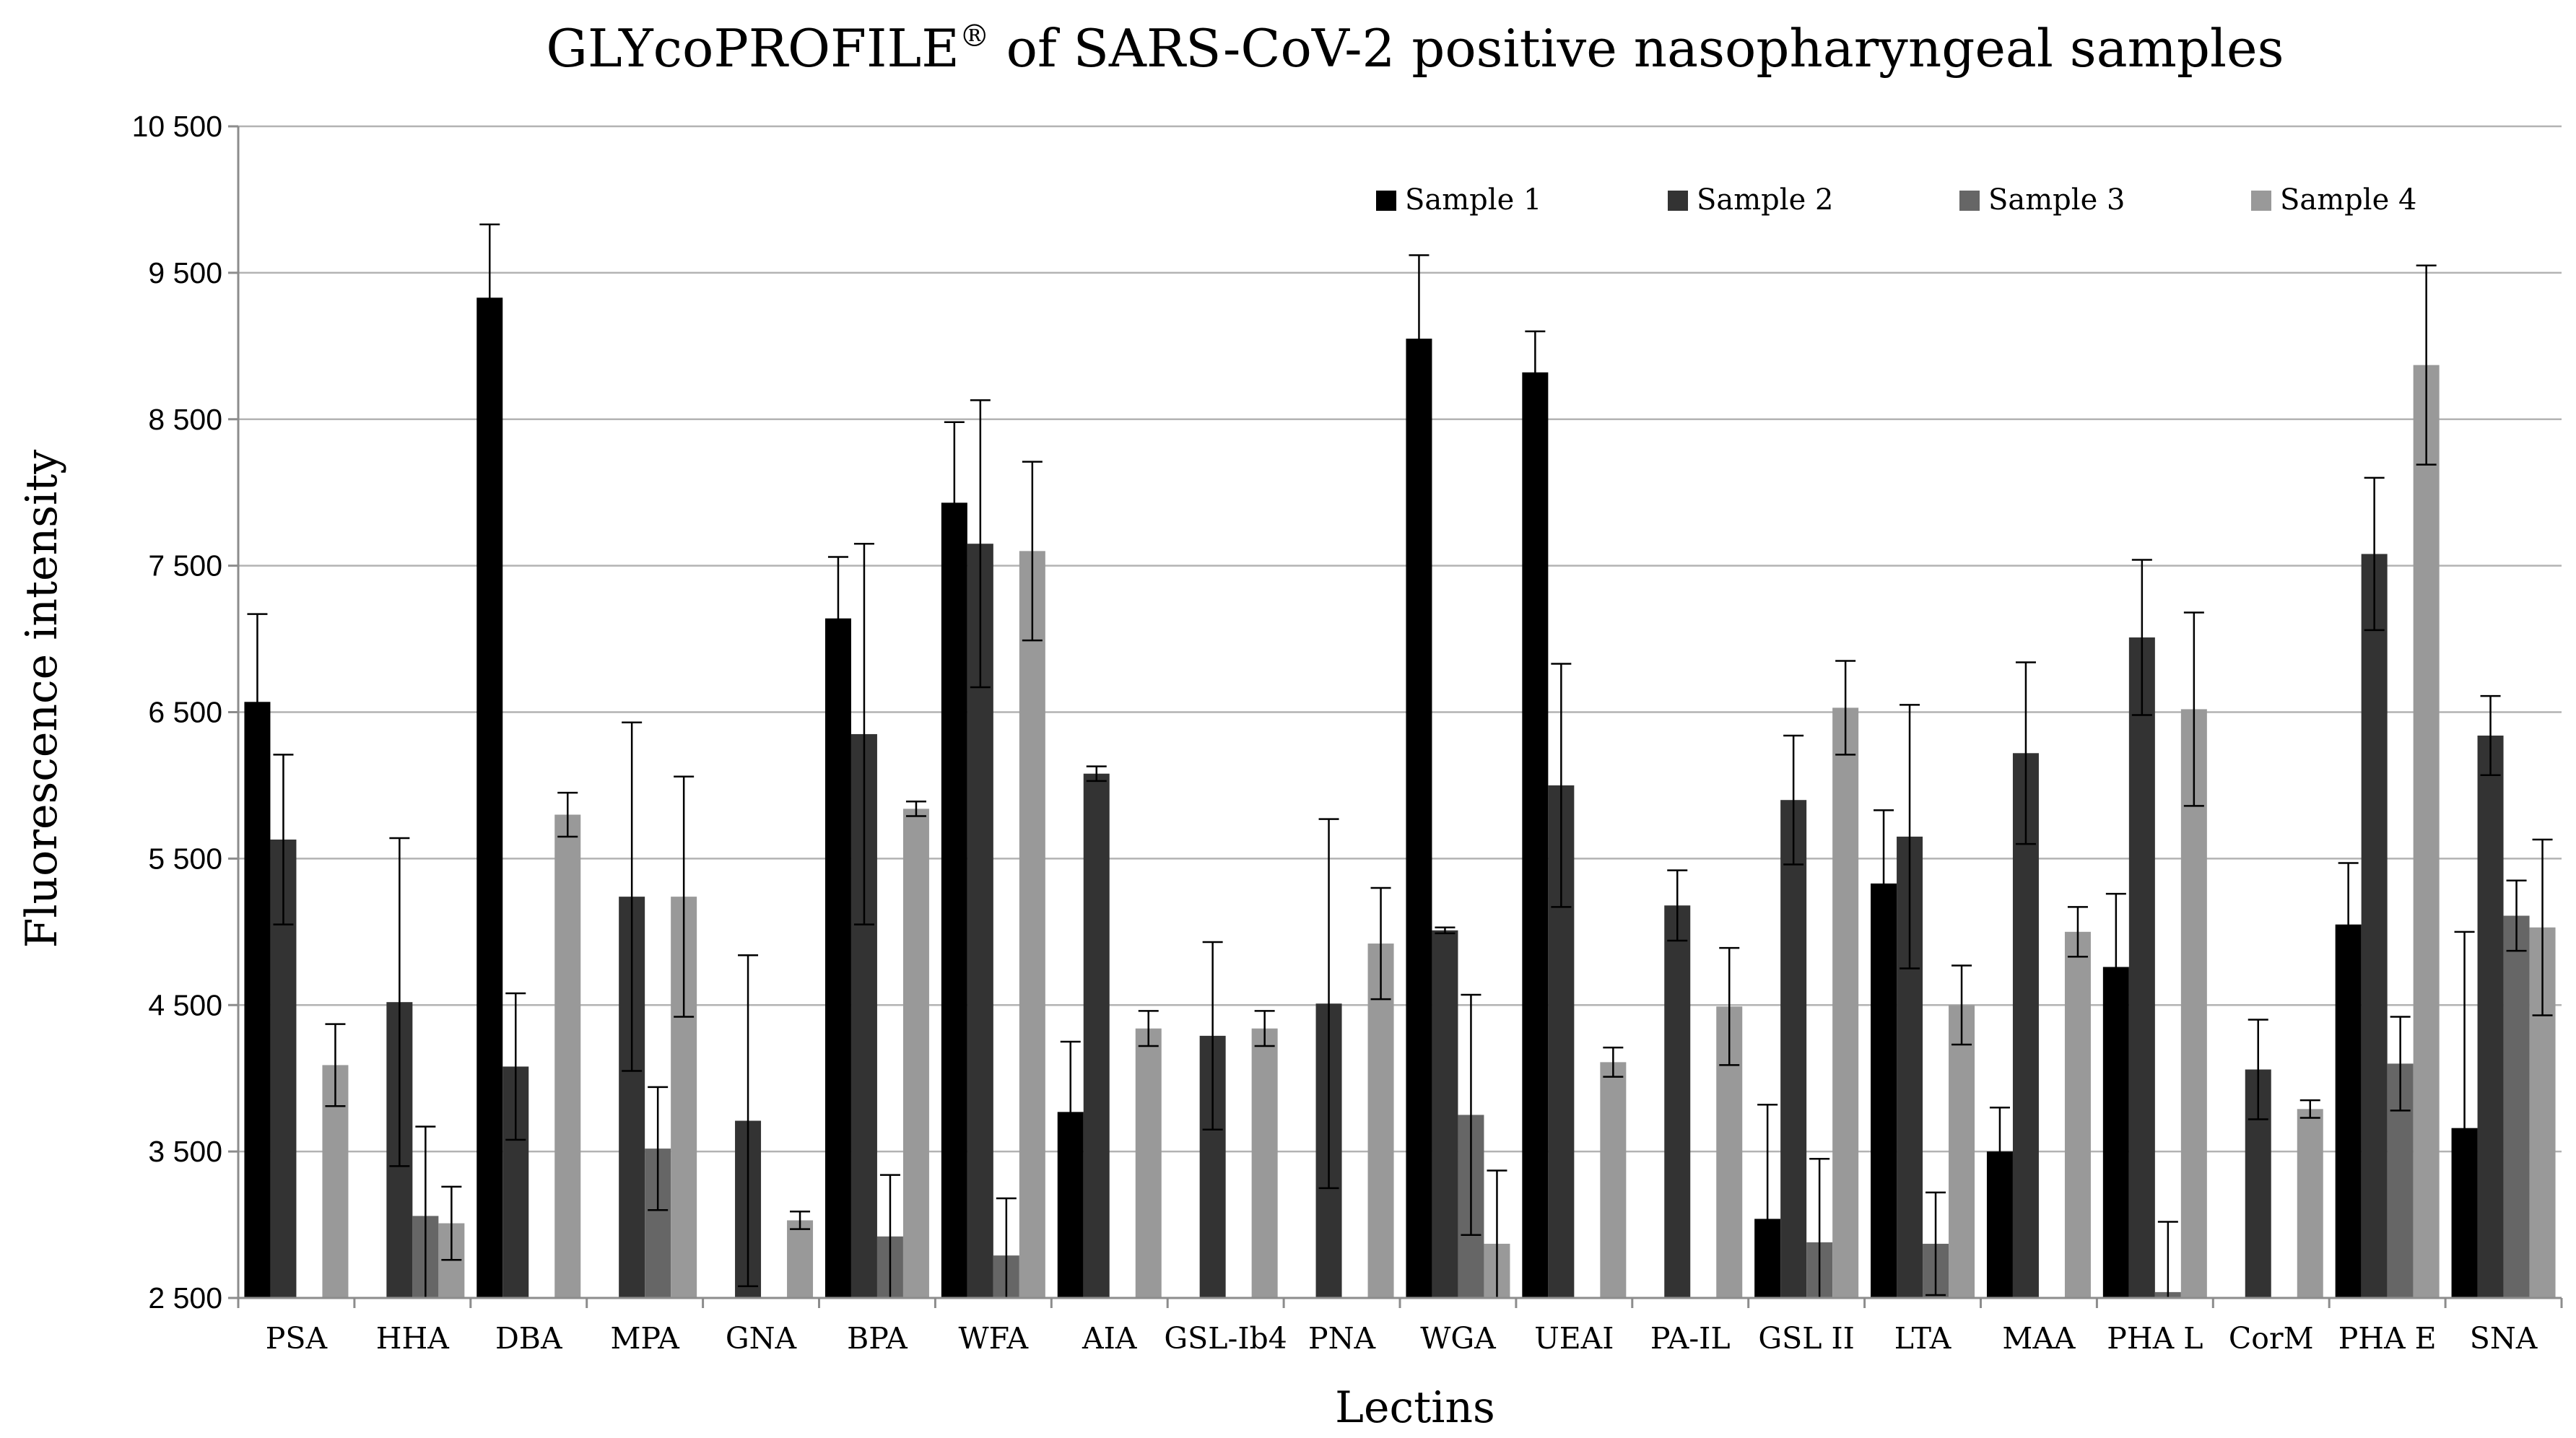 The width and height of the screenshot is (2576, 1438). Describe the element at coordinates (1690, 1338) in the screenshot. I see `x-tick-label: PA-IL` at that location.